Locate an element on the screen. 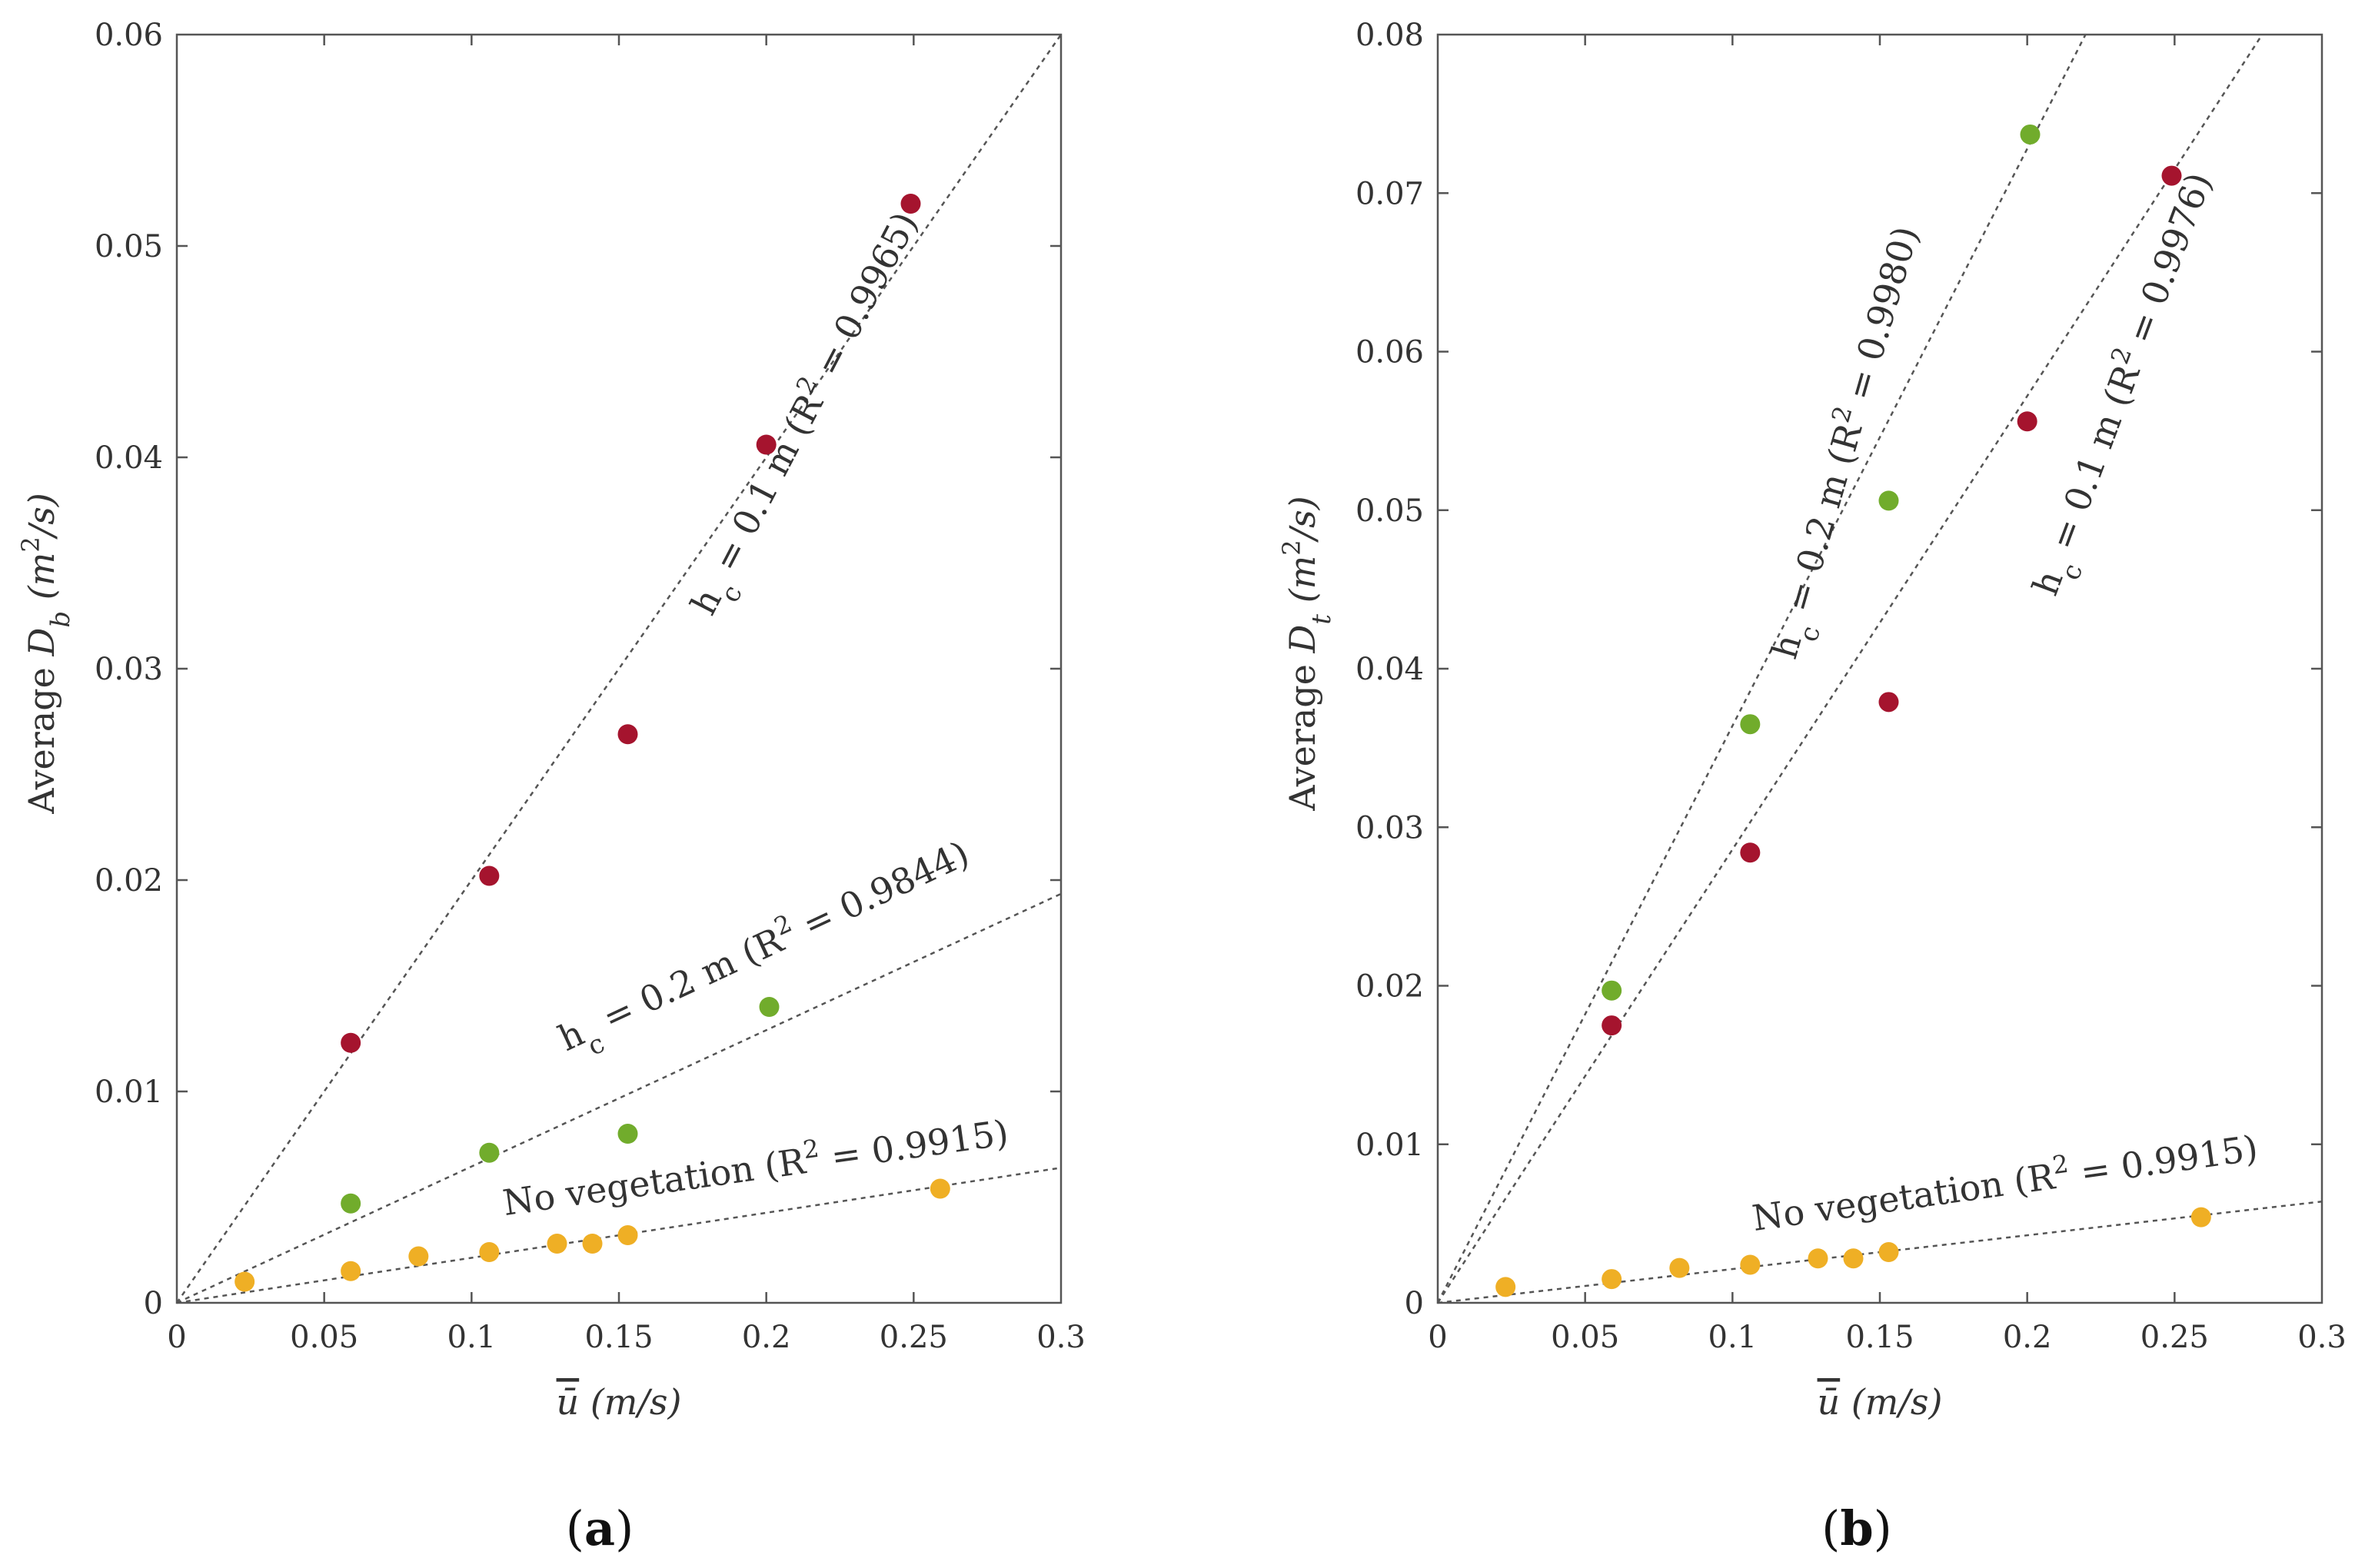 The width and height of the screenshot is (2355, 1568). fit-label-2: hc = 0.2 m (R2 = 0.9980) is located at coordinates (1849, 444).